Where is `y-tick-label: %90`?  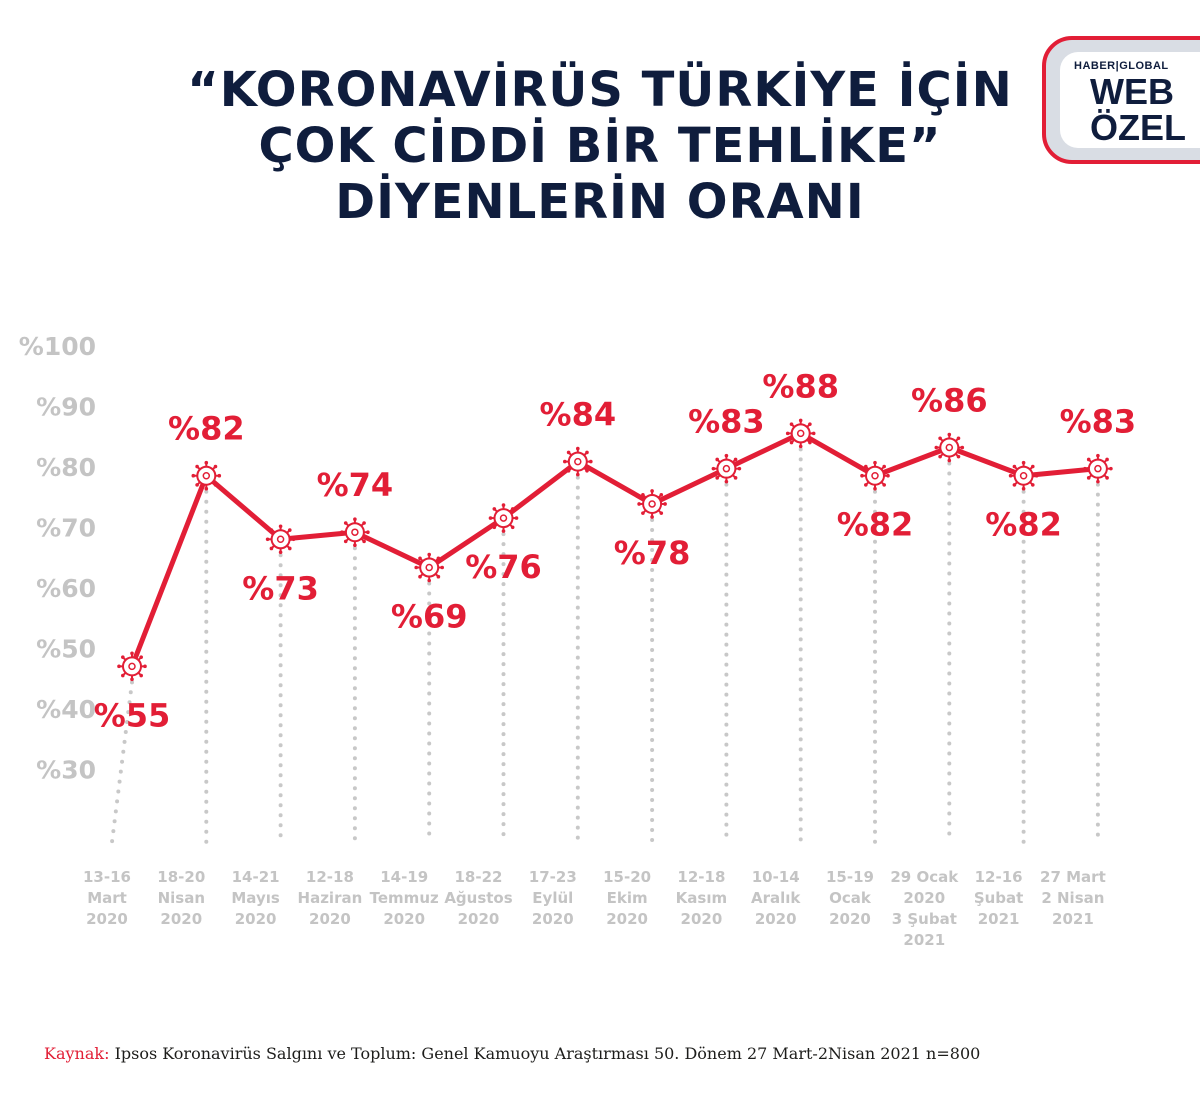 y-tick-label: %90 is located at coordinates (66, 407).